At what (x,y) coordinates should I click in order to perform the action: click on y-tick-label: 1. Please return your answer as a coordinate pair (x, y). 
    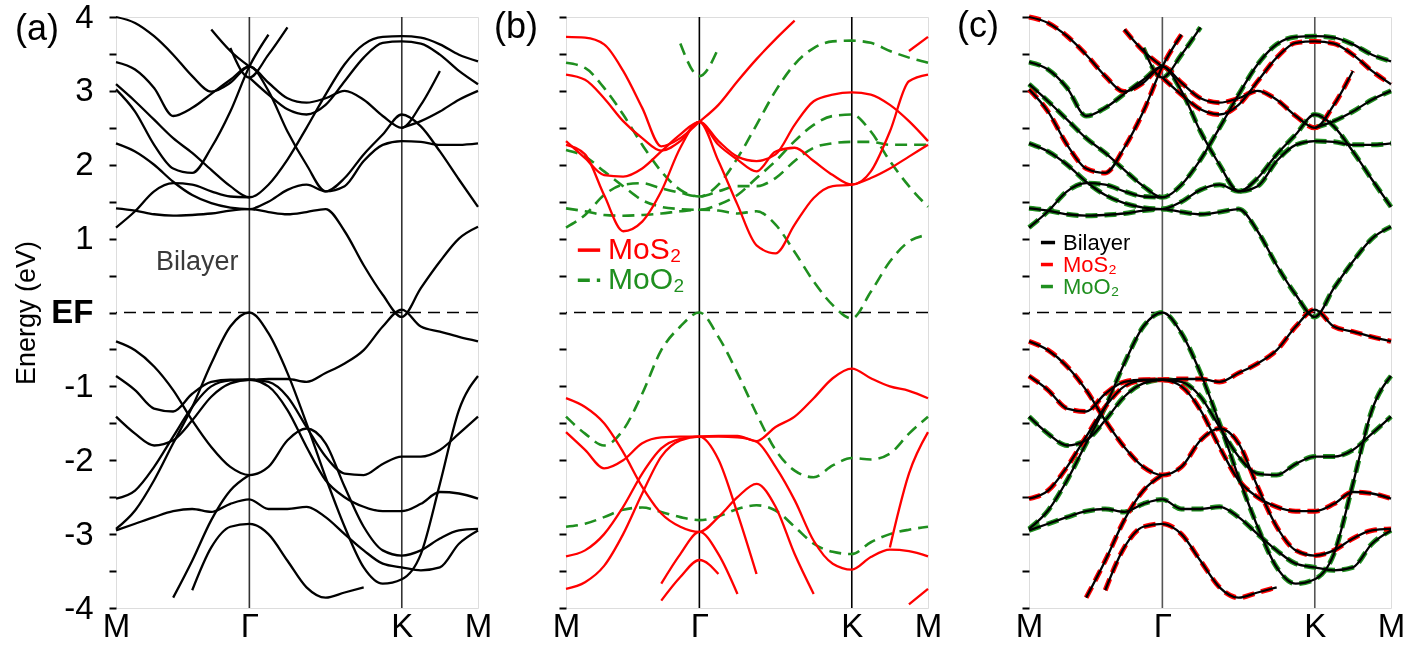
    Looking at the image, I should click on (84, 238).